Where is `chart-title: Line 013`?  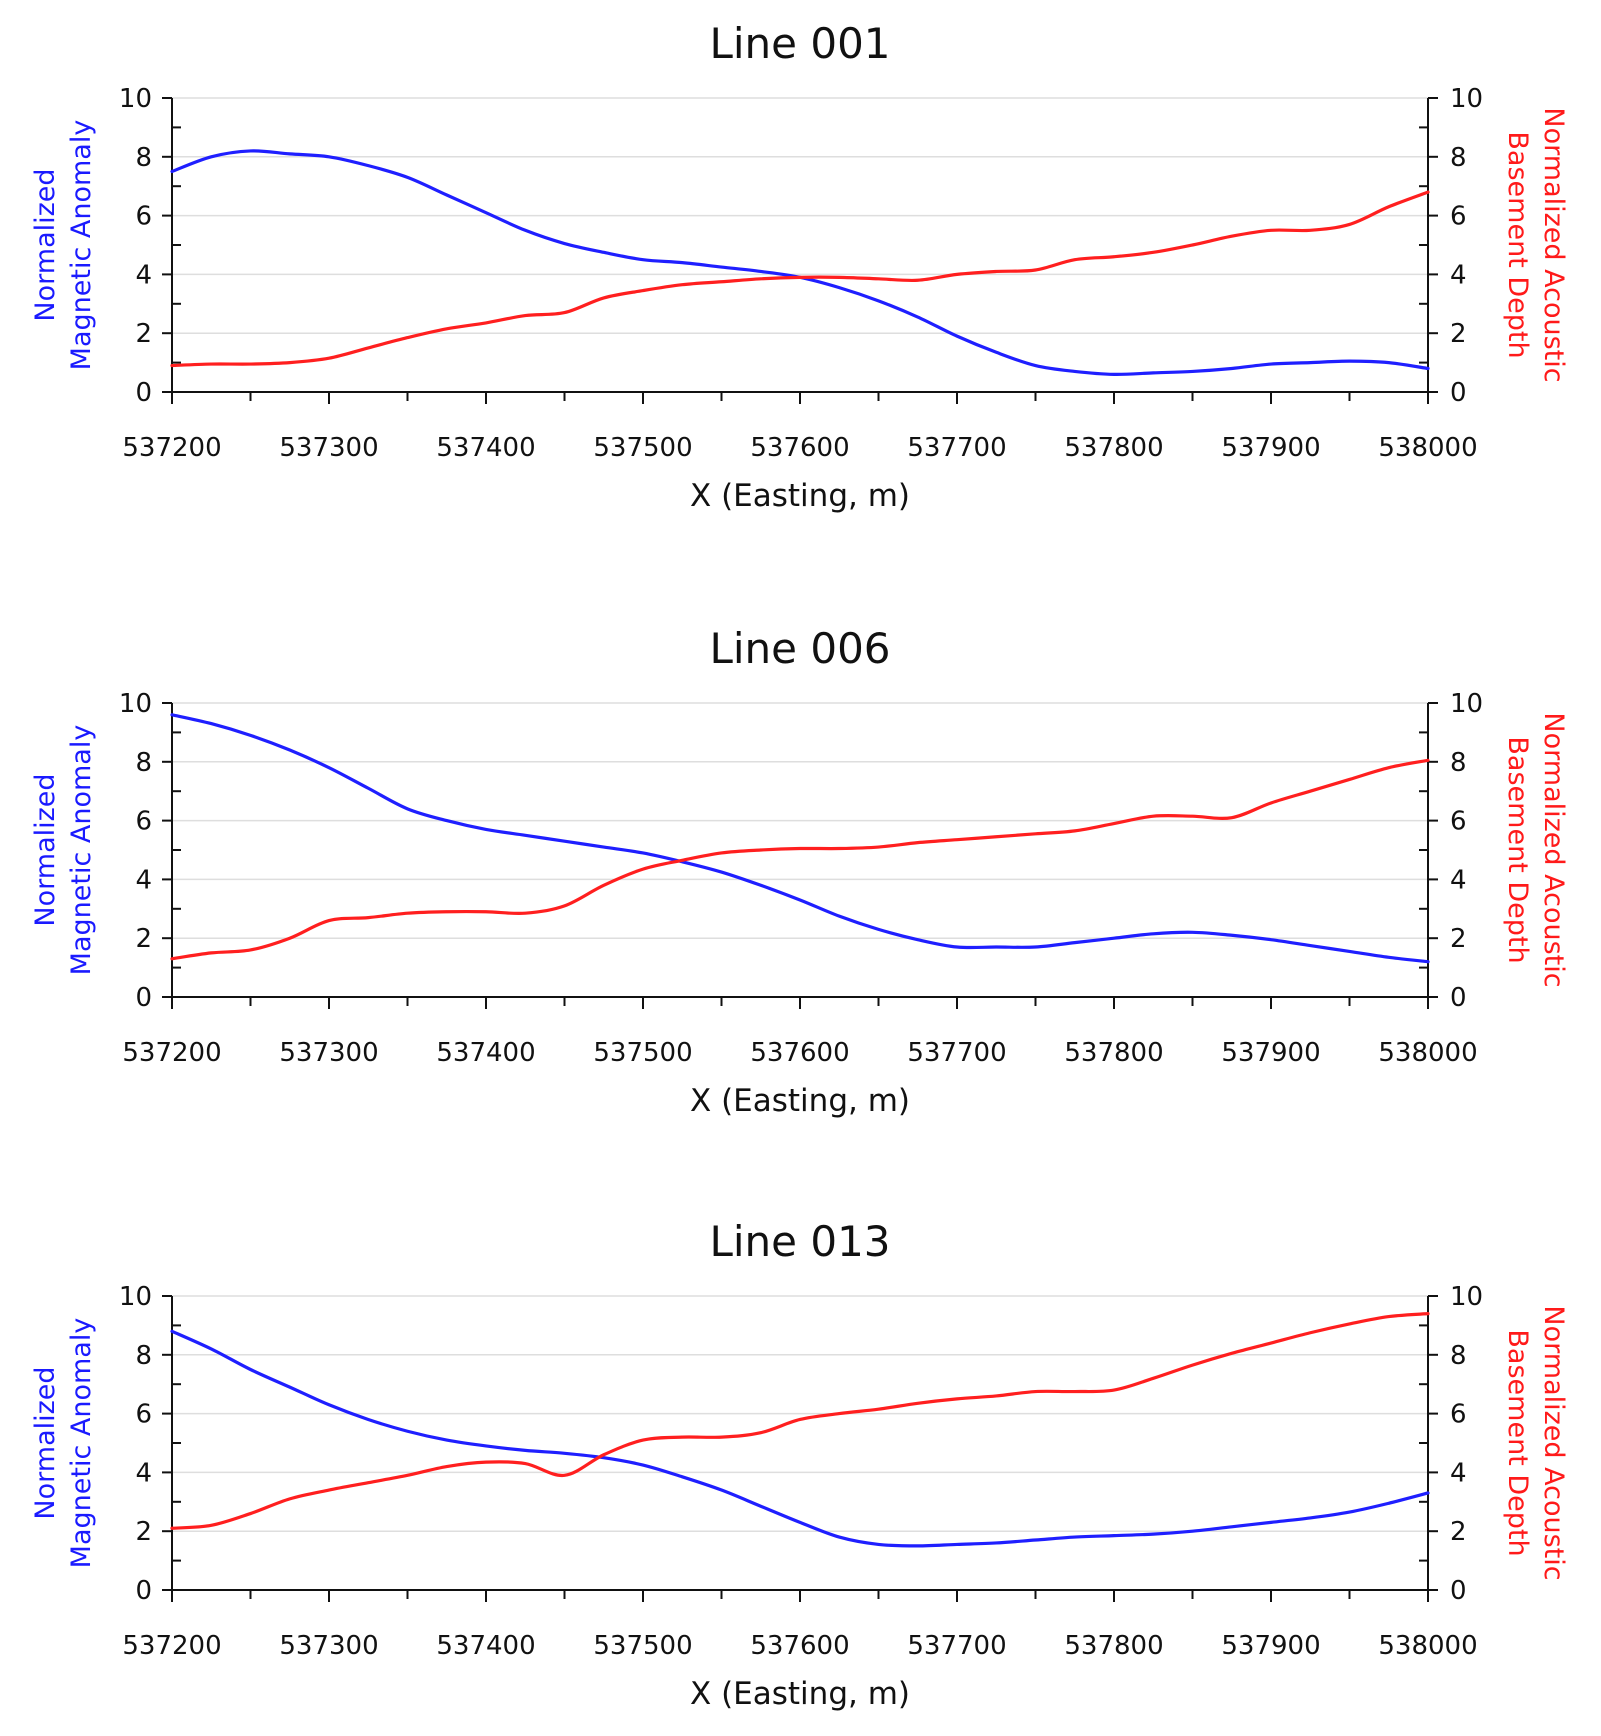
chart-title: Line 013 is located at coordinates (799, 1241).